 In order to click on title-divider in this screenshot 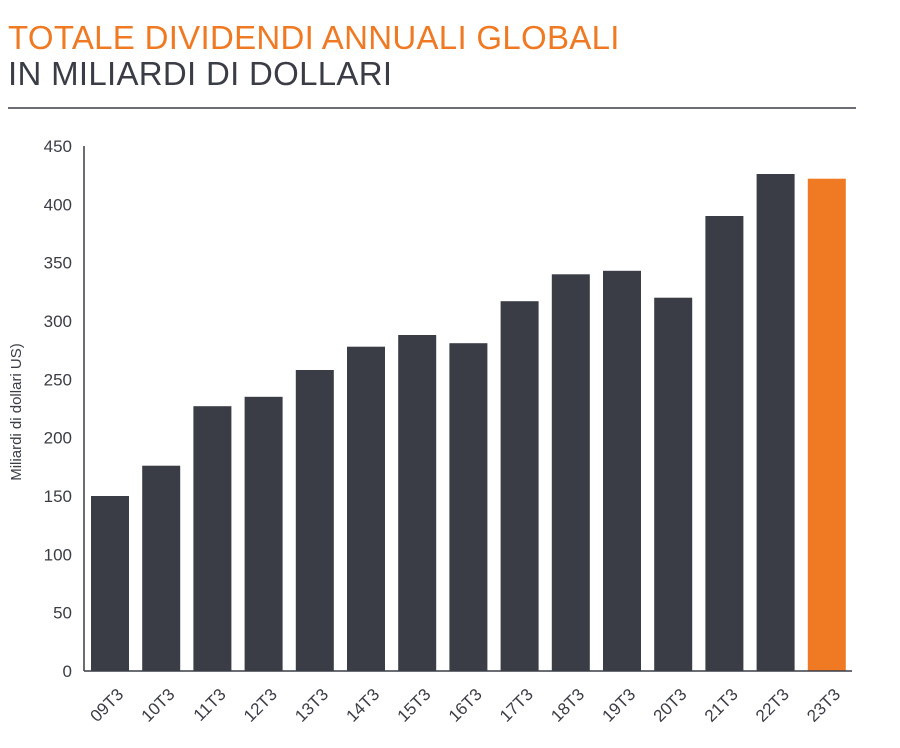, I will do `click(432, 108)`.